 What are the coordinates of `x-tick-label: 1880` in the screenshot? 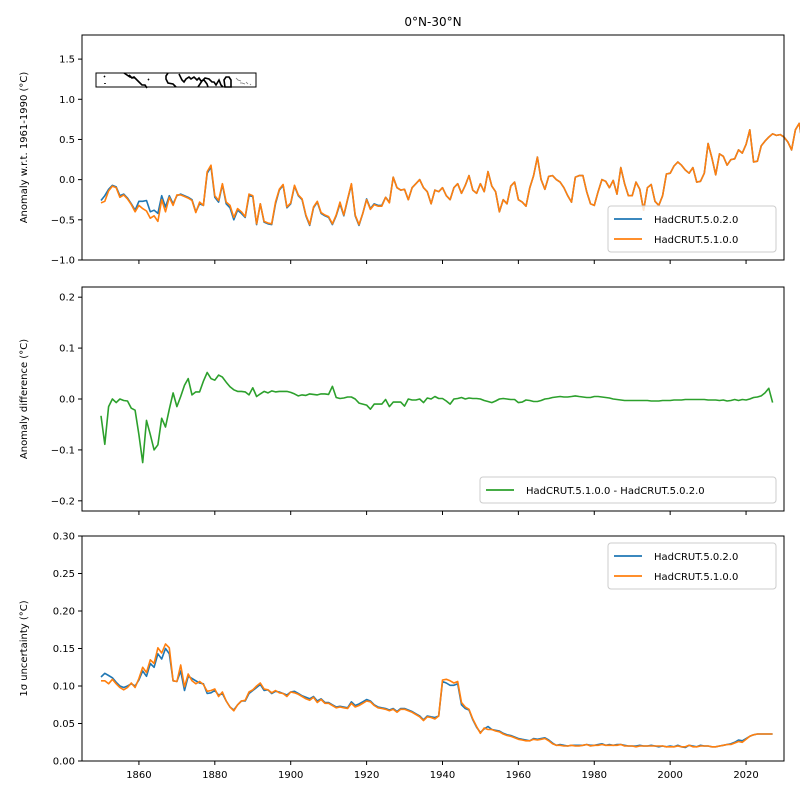 It's located at (214, 775).